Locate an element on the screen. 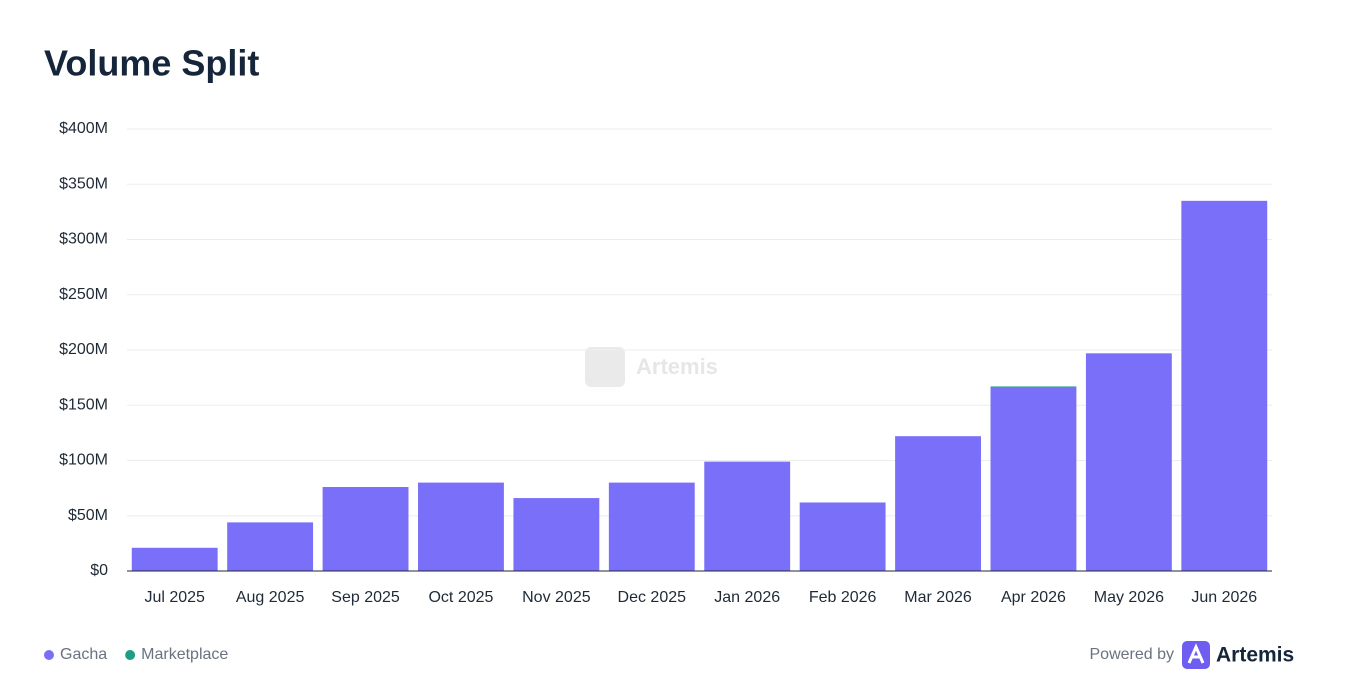 This screenshot has height=683, width=1354. x-tick-label: Sep 2025 is located at coordinates (365, 597).